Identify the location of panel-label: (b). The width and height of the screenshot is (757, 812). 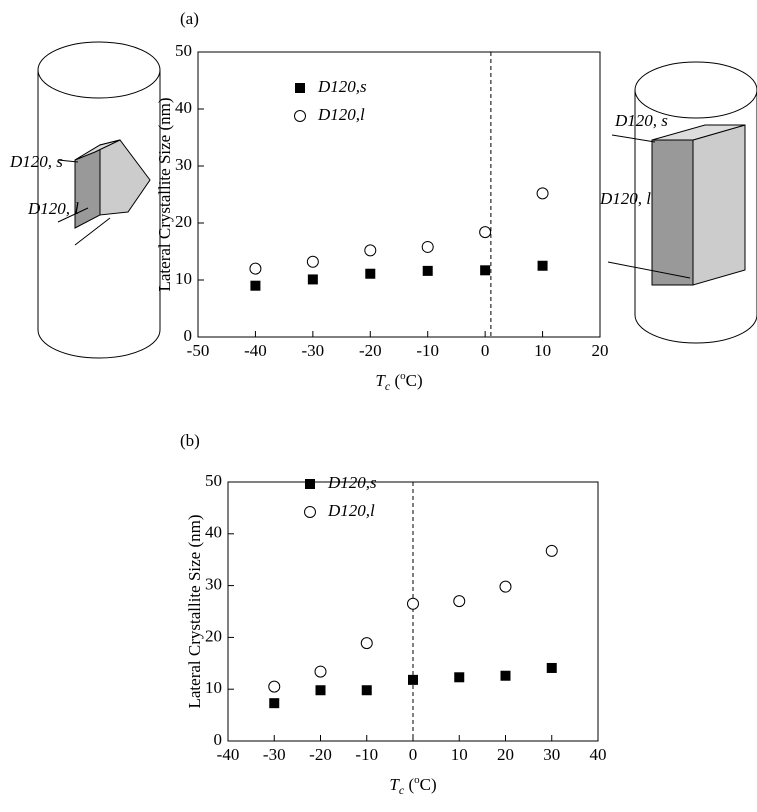
(190, 440).